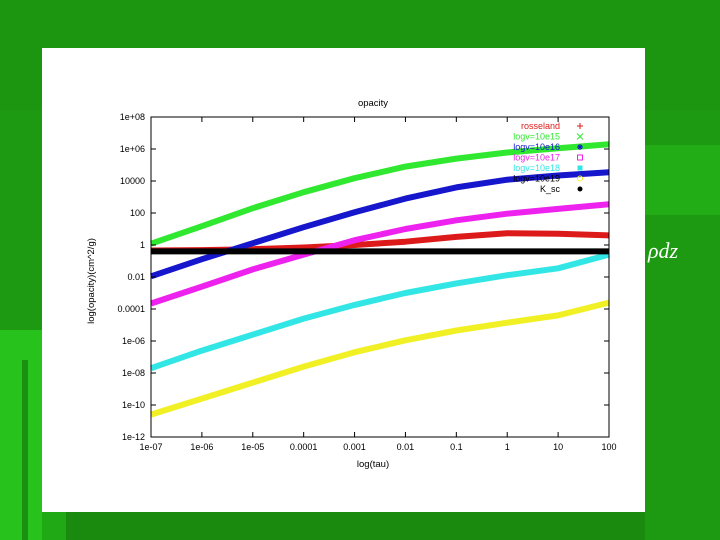 Image resolution: width=720 pixels, height=540 pixels. Describe the element at coordinates (252, 447) in the screenshot. I see `x-tick-label: 1e-05` at that location.